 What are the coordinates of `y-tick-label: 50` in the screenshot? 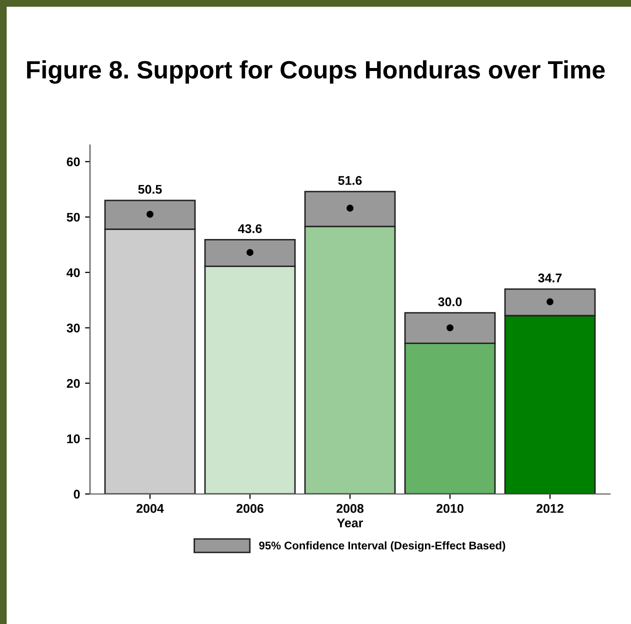 It's located at (73, 217).